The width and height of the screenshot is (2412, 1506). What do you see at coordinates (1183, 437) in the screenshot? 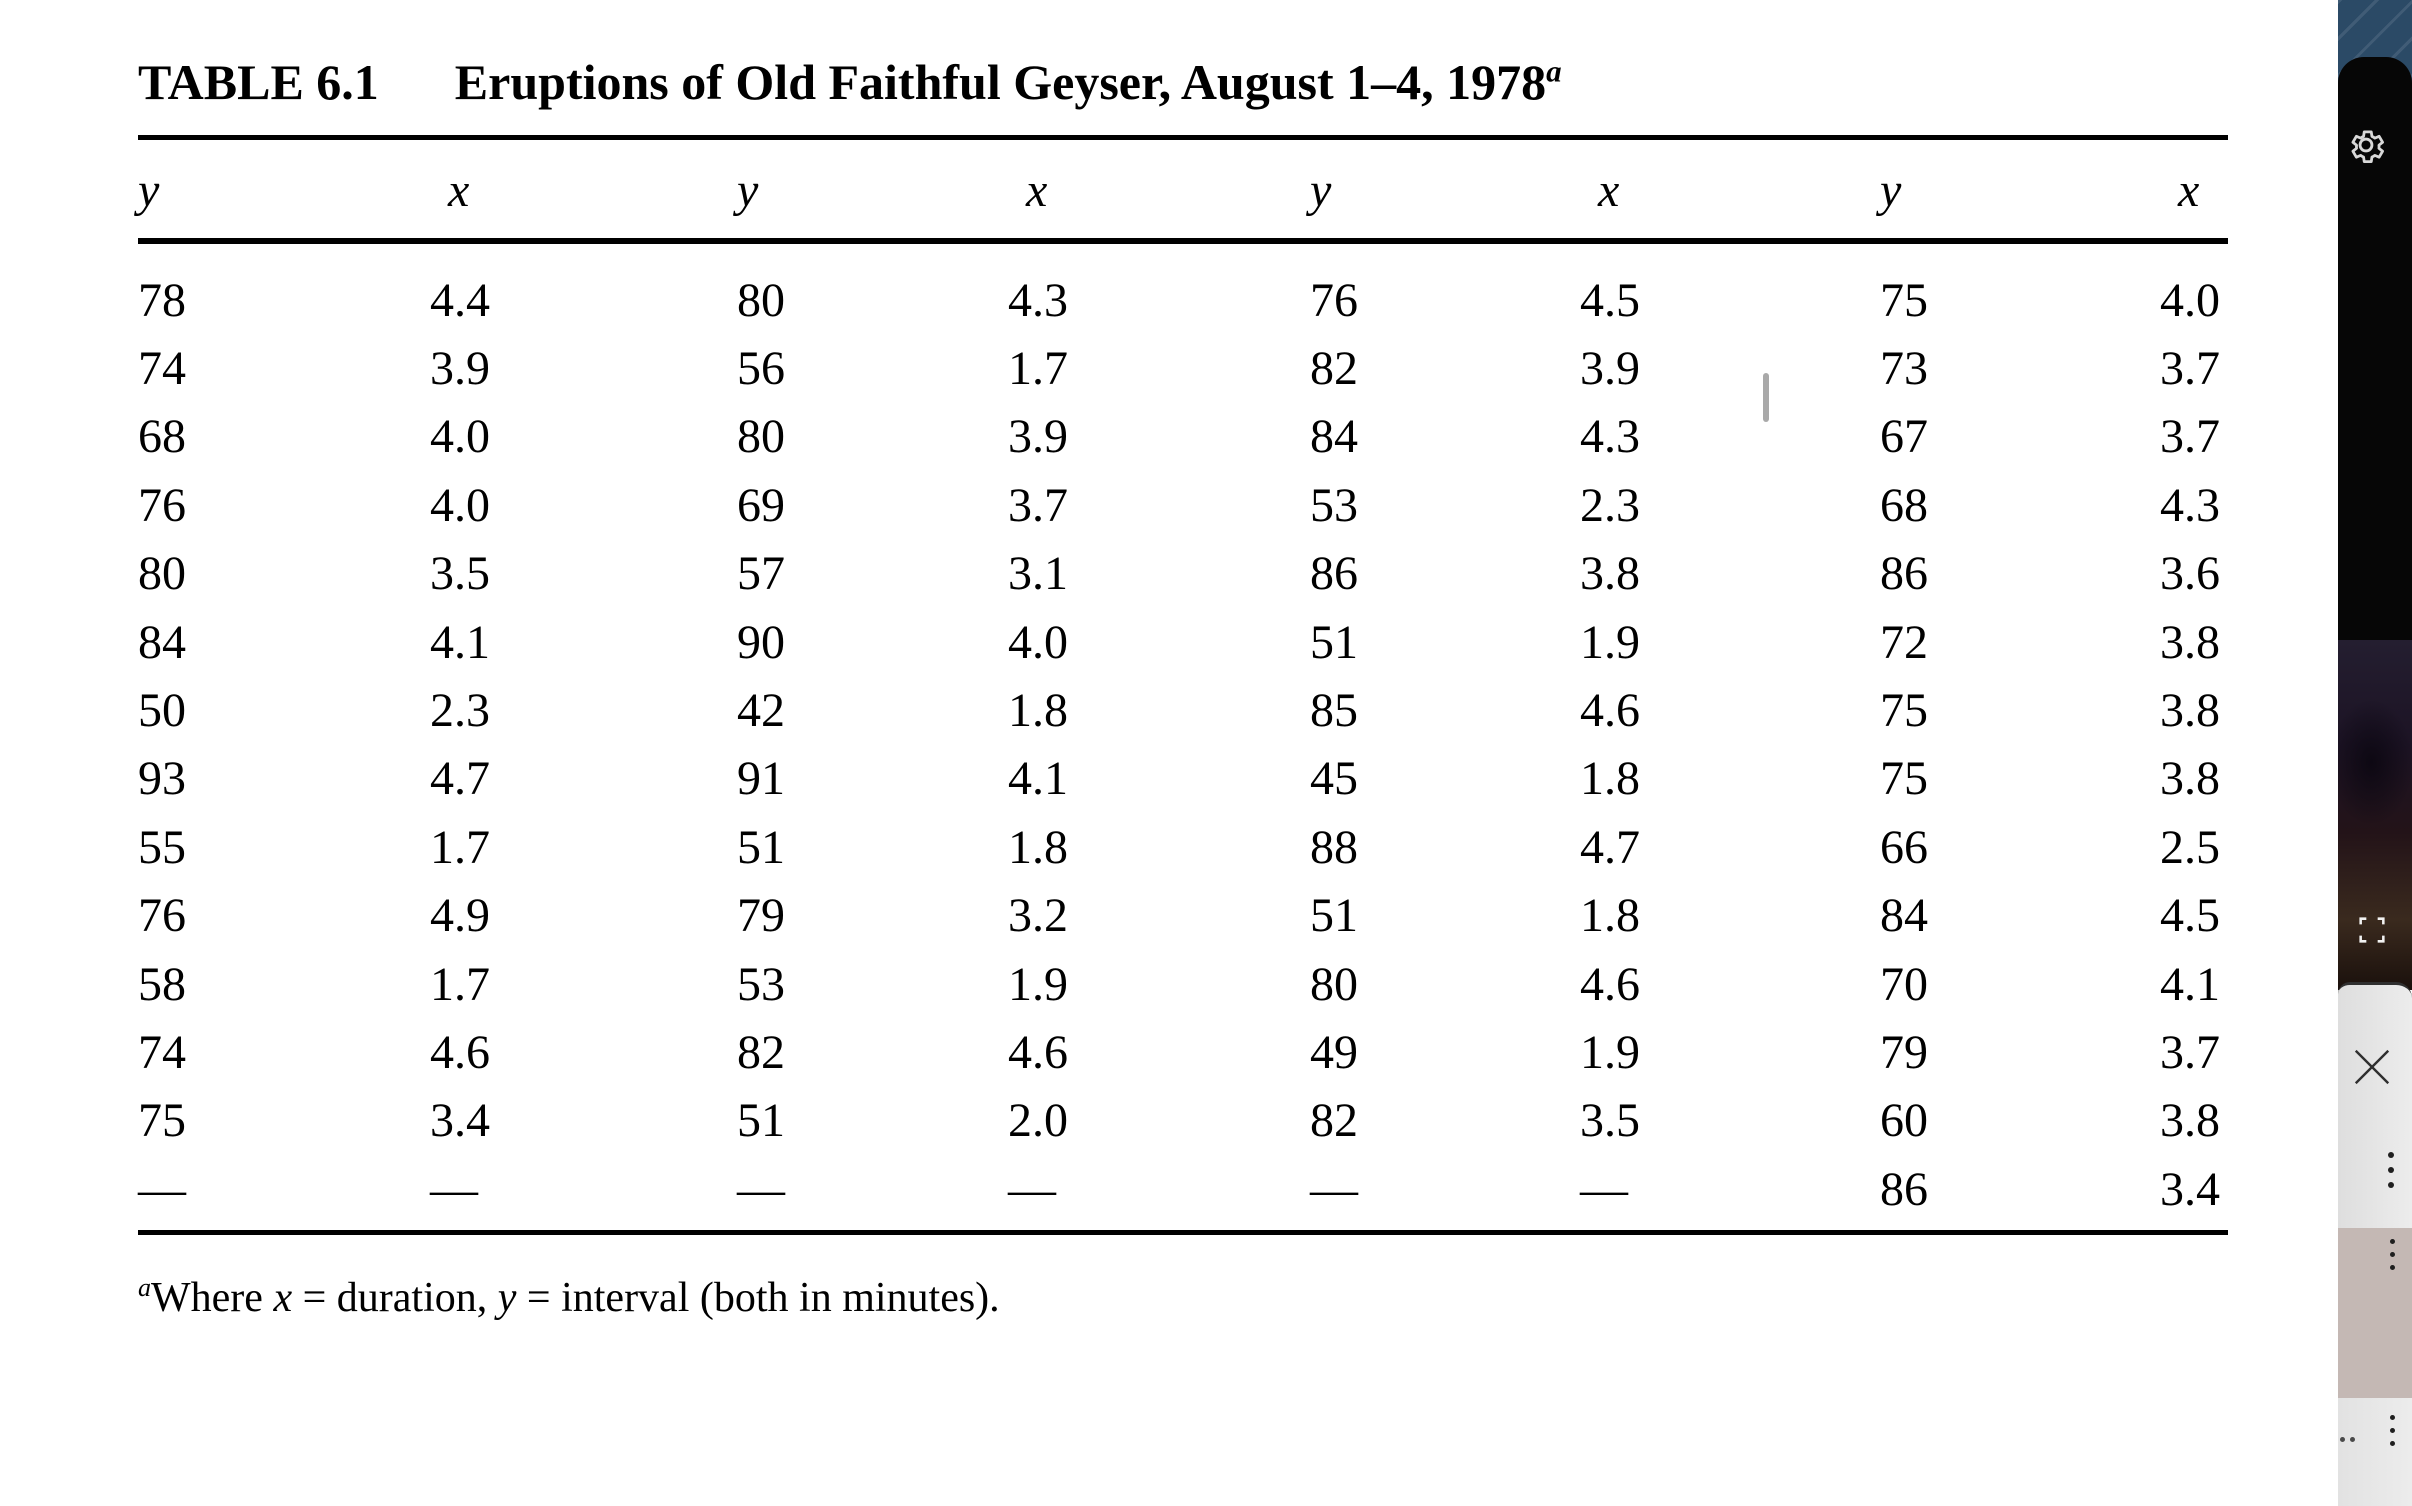
I see `table-row: 68 4.0 80 3.9 84 4.3 67 3.7` at bounding box center [1183, 437].